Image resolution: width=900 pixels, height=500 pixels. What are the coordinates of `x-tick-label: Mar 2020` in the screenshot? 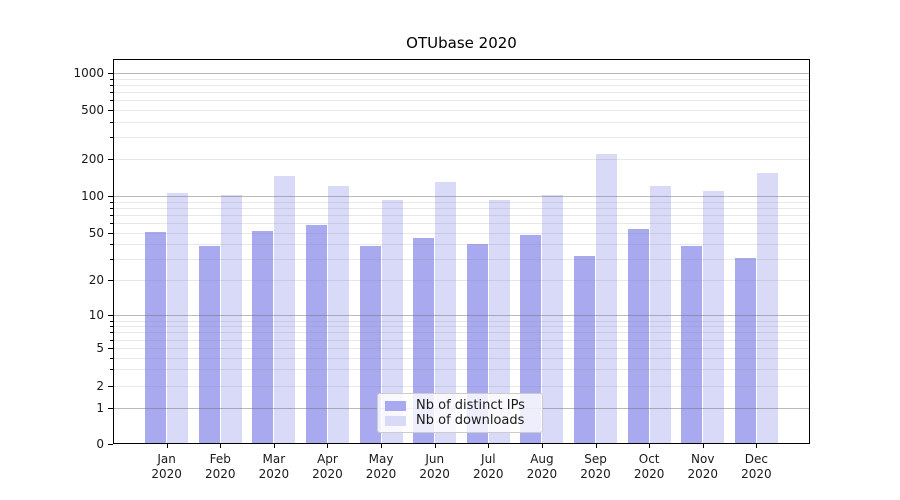 It's located at (274, 467).